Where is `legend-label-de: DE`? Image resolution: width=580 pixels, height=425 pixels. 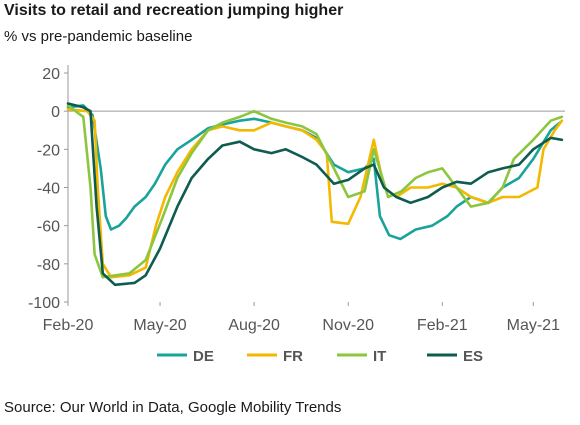
legend-label-de: DE is located at coordinates (203, 356).